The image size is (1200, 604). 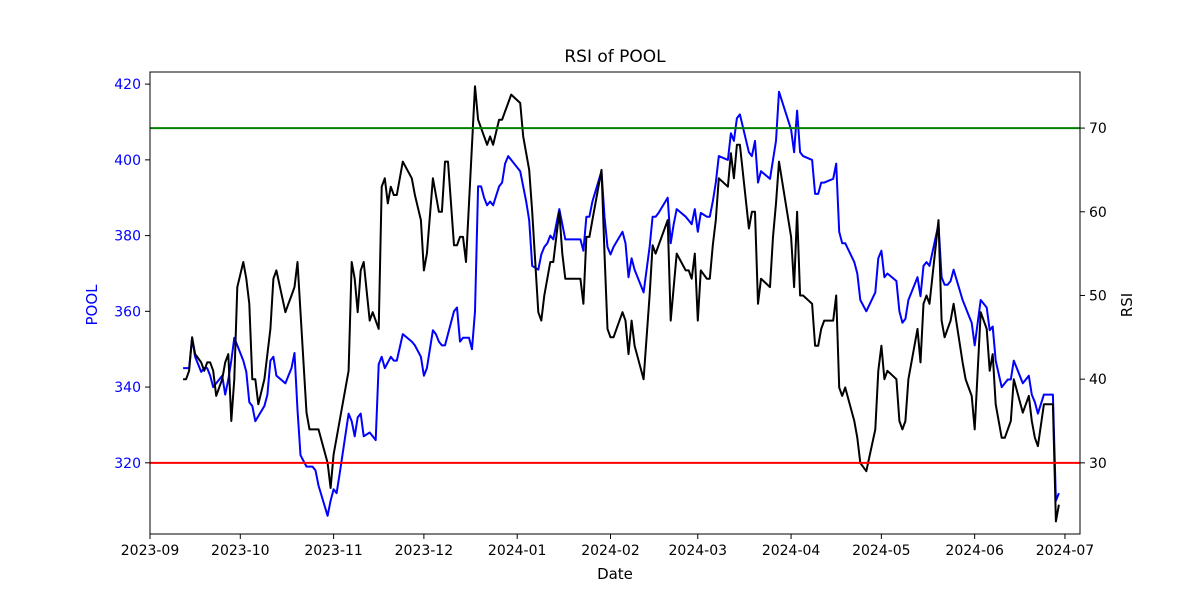 What do you see at coordinates (1098, 464) in the screenshot?
I see `right-tick-label: 30` at bounding box center [1098, 464].